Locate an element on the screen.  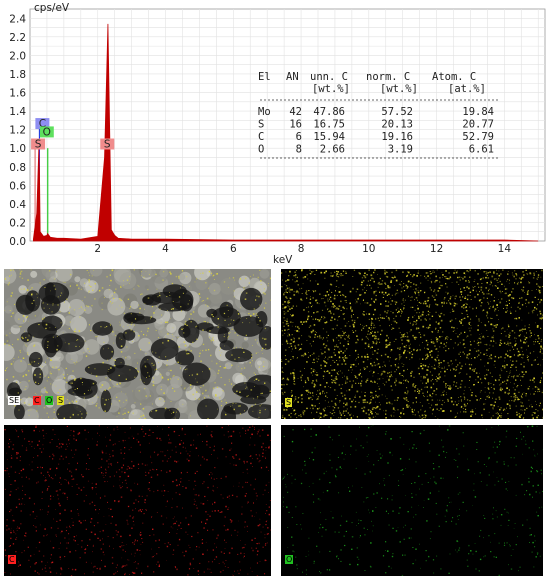
peak-label-text: O is located at coordinates (47, 132).